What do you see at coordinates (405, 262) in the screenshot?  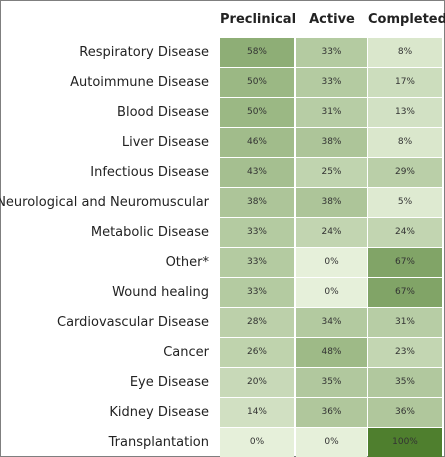 I see `cell-other-completed: 67%` at bounding box center [405, 262].